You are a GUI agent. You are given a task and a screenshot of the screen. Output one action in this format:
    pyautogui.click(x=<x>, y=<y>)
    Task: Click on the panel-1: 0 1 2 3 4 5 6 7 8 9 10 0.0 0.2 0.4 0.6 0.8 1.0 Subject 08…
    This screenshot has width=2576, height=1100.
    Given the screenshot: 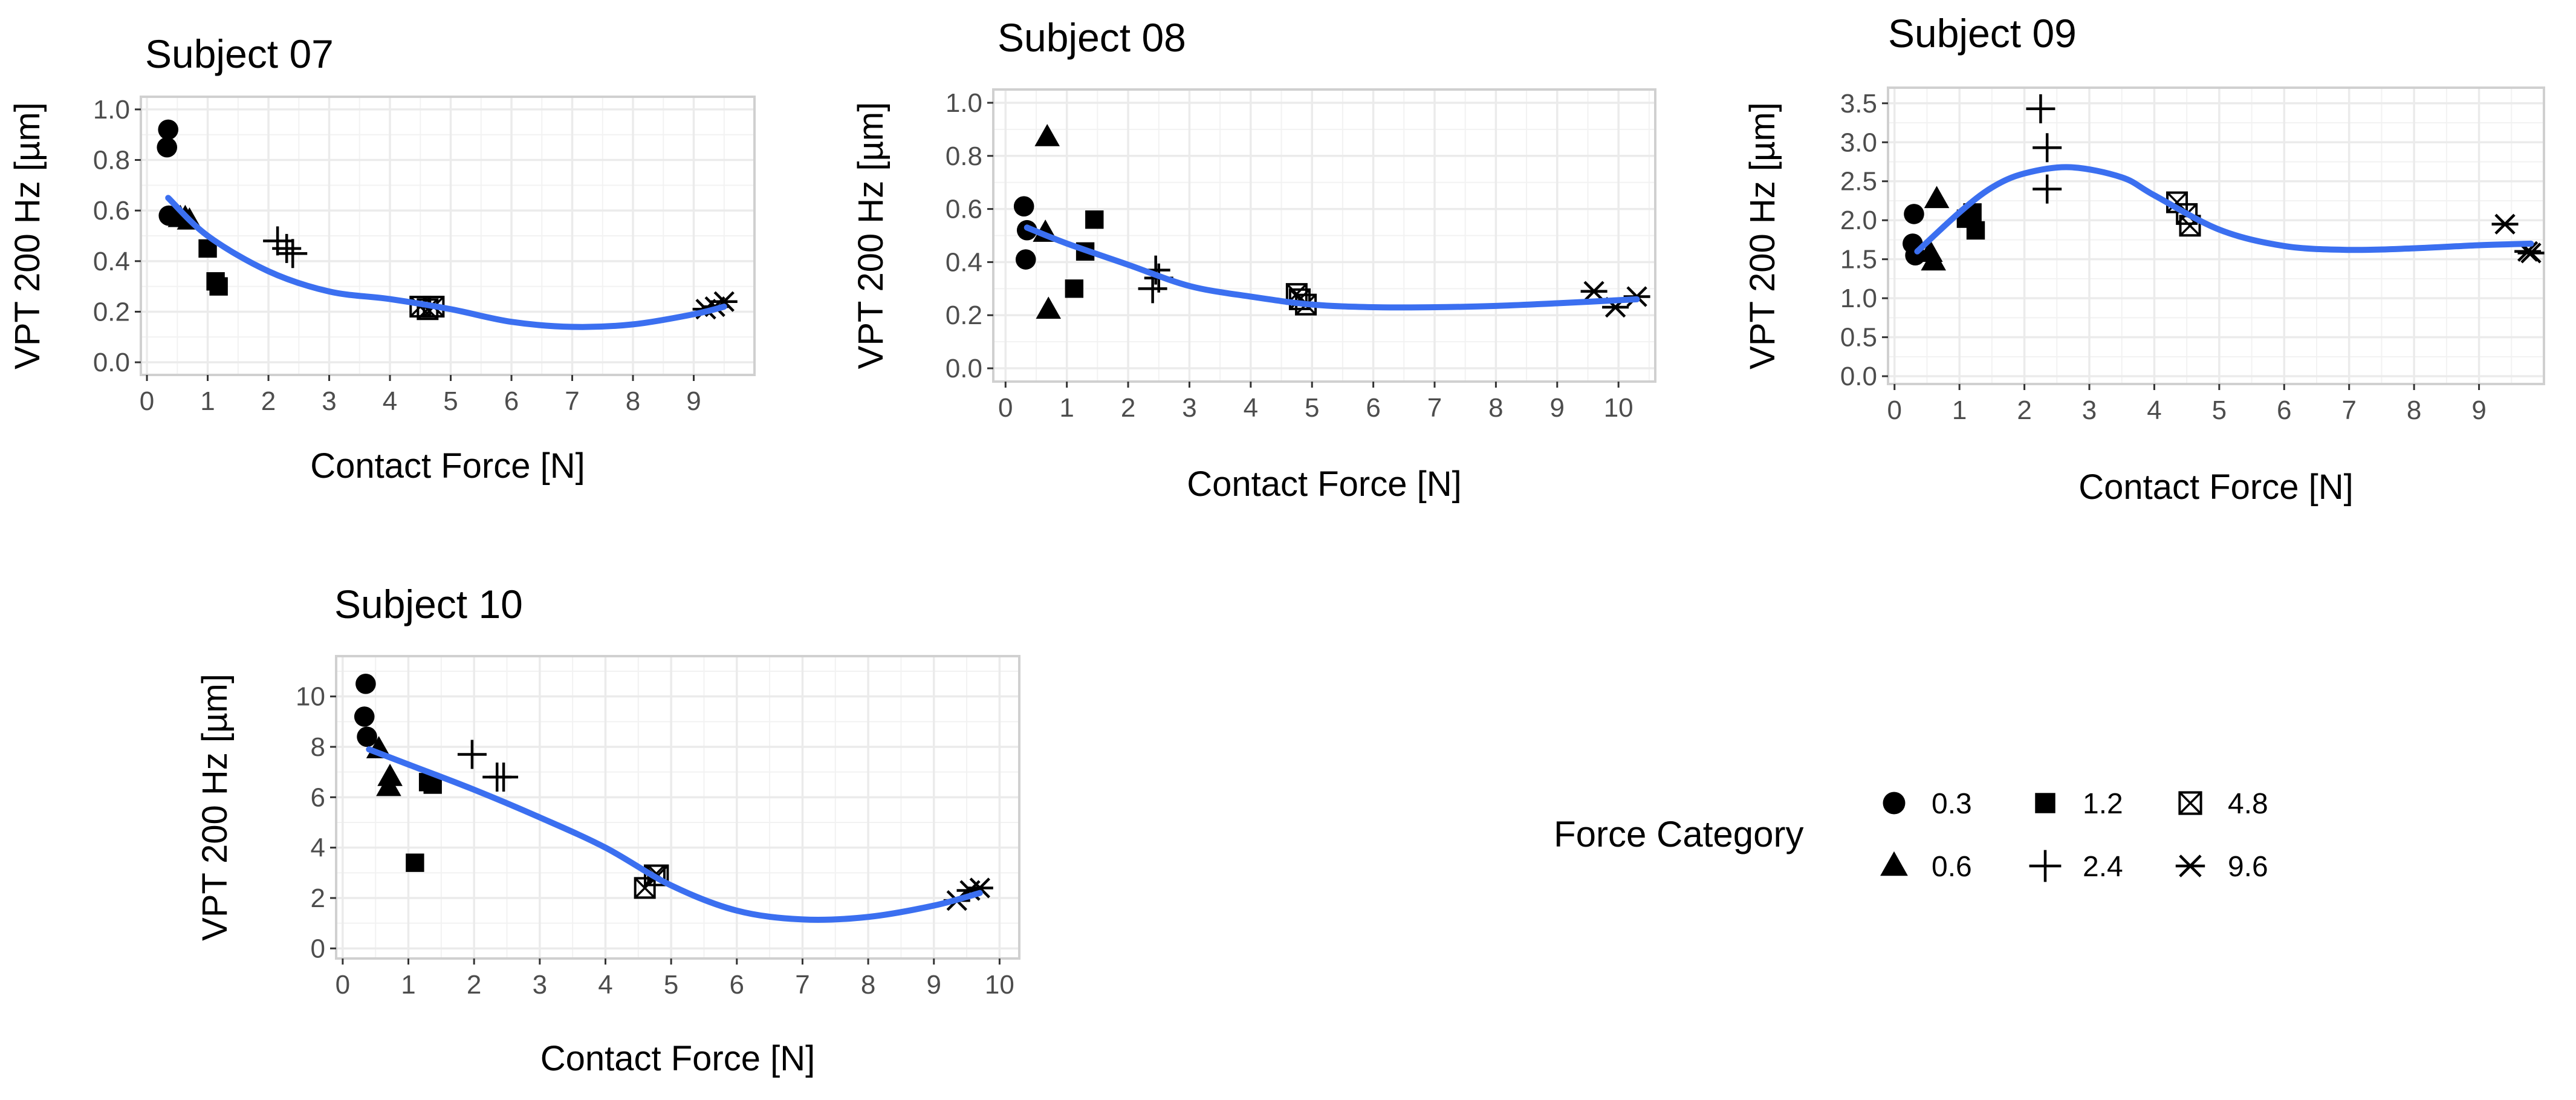 What is the action you would take?
    pyautogui.click(x=1254, y=259)
    